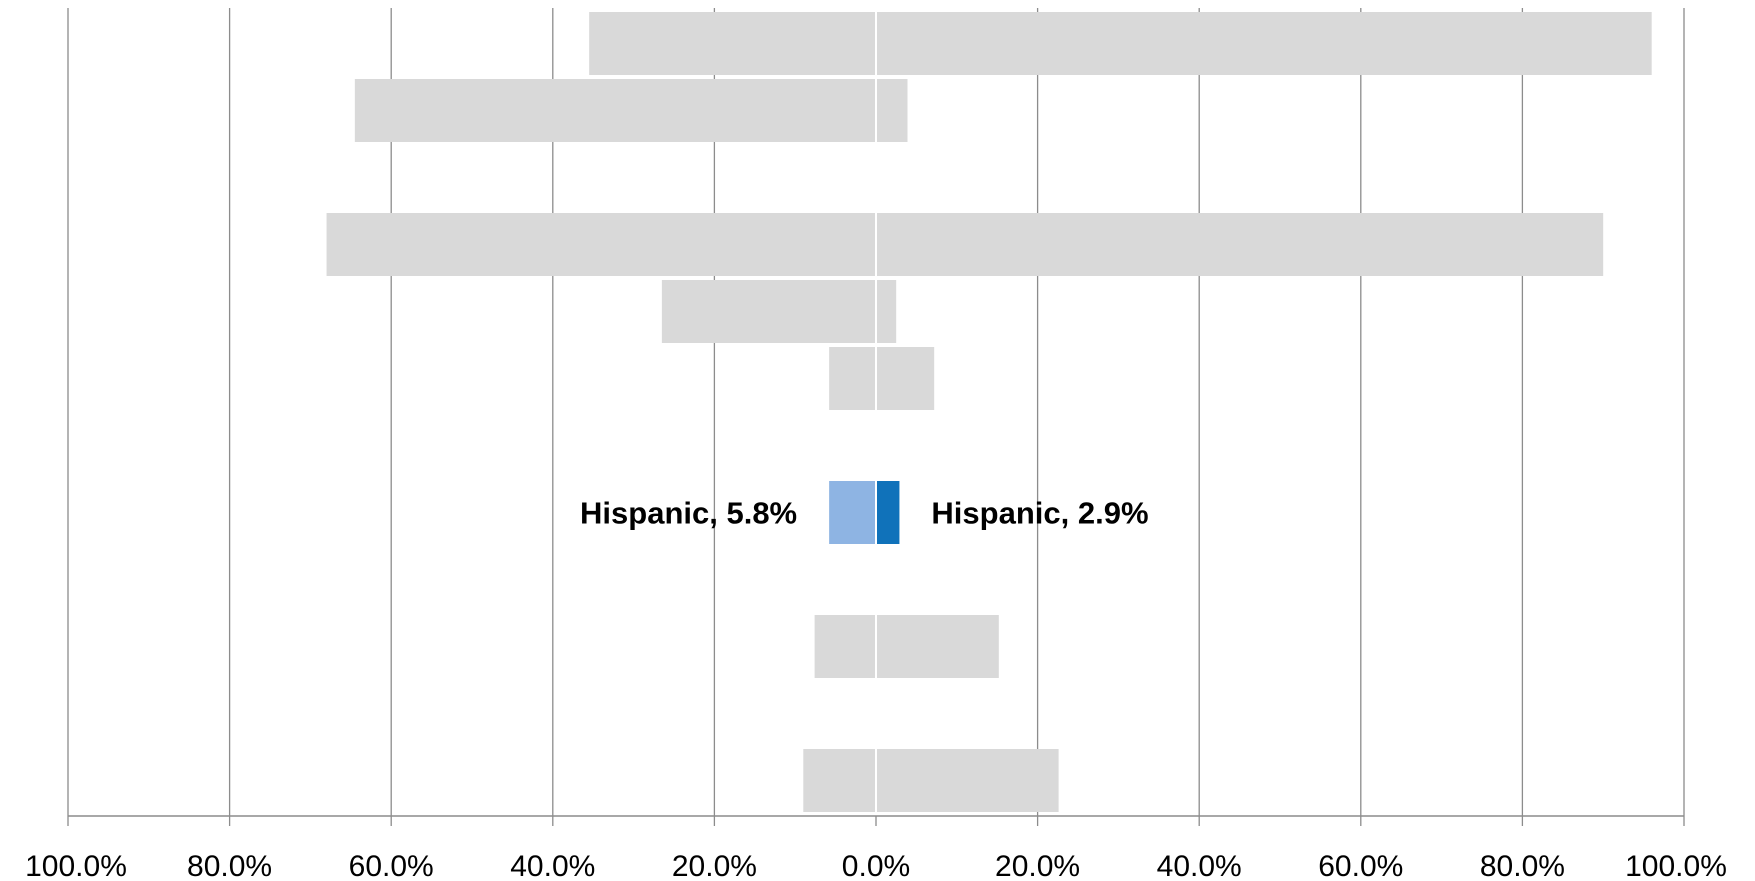 This screenshot has width=1755, height=881. Describe the element at coordinates (1676, 865) in the screenshot. I see `x-tick-label-10: 100.0%` at that location.